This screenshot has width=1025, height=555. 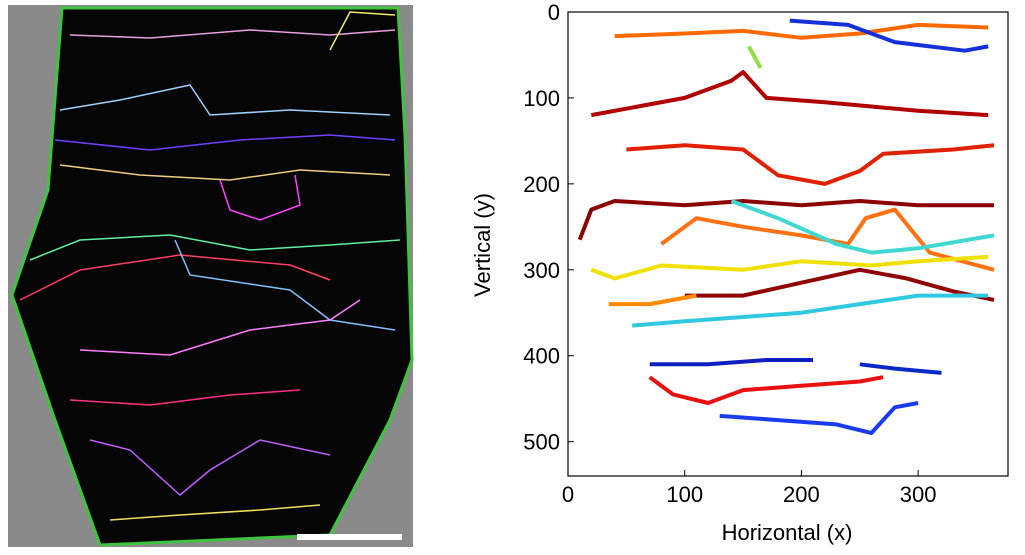 I want to click on x-axis-label: Horizontal (x), so click(x=787, y=532).